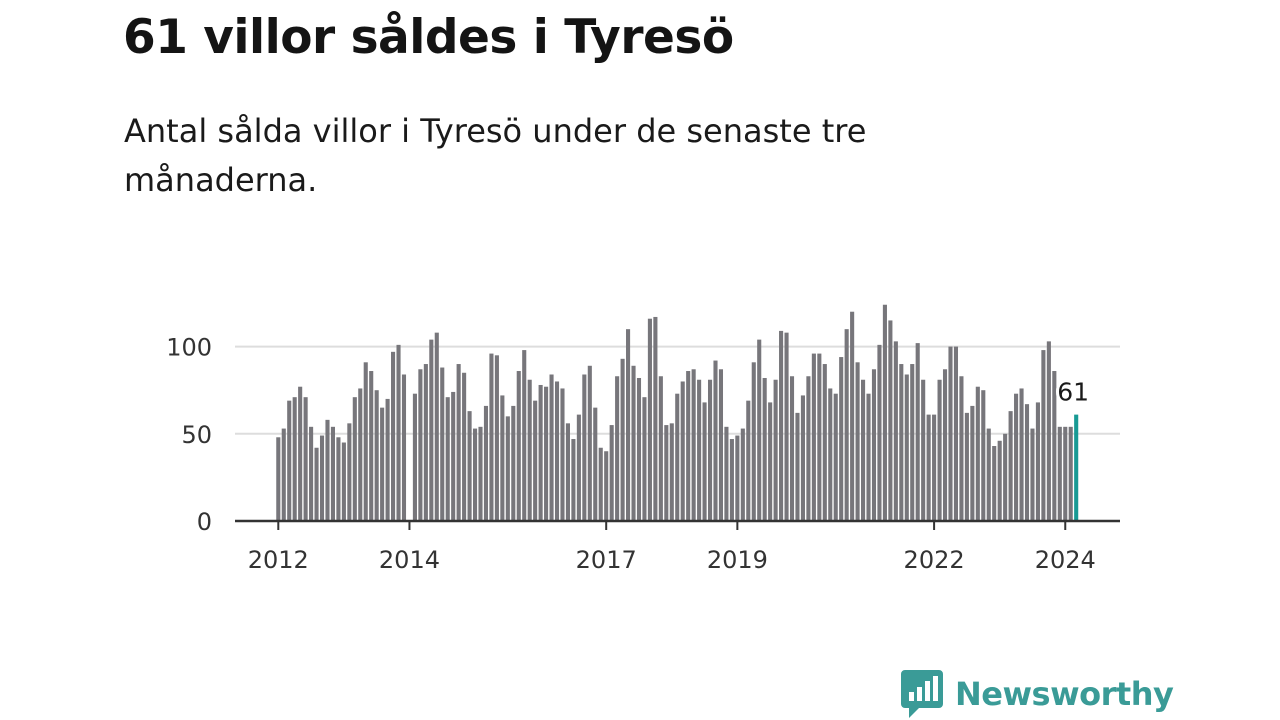 This screenshot has width=1280, height=720. I want to click on y-tick-label: 0, so click(204, 522).